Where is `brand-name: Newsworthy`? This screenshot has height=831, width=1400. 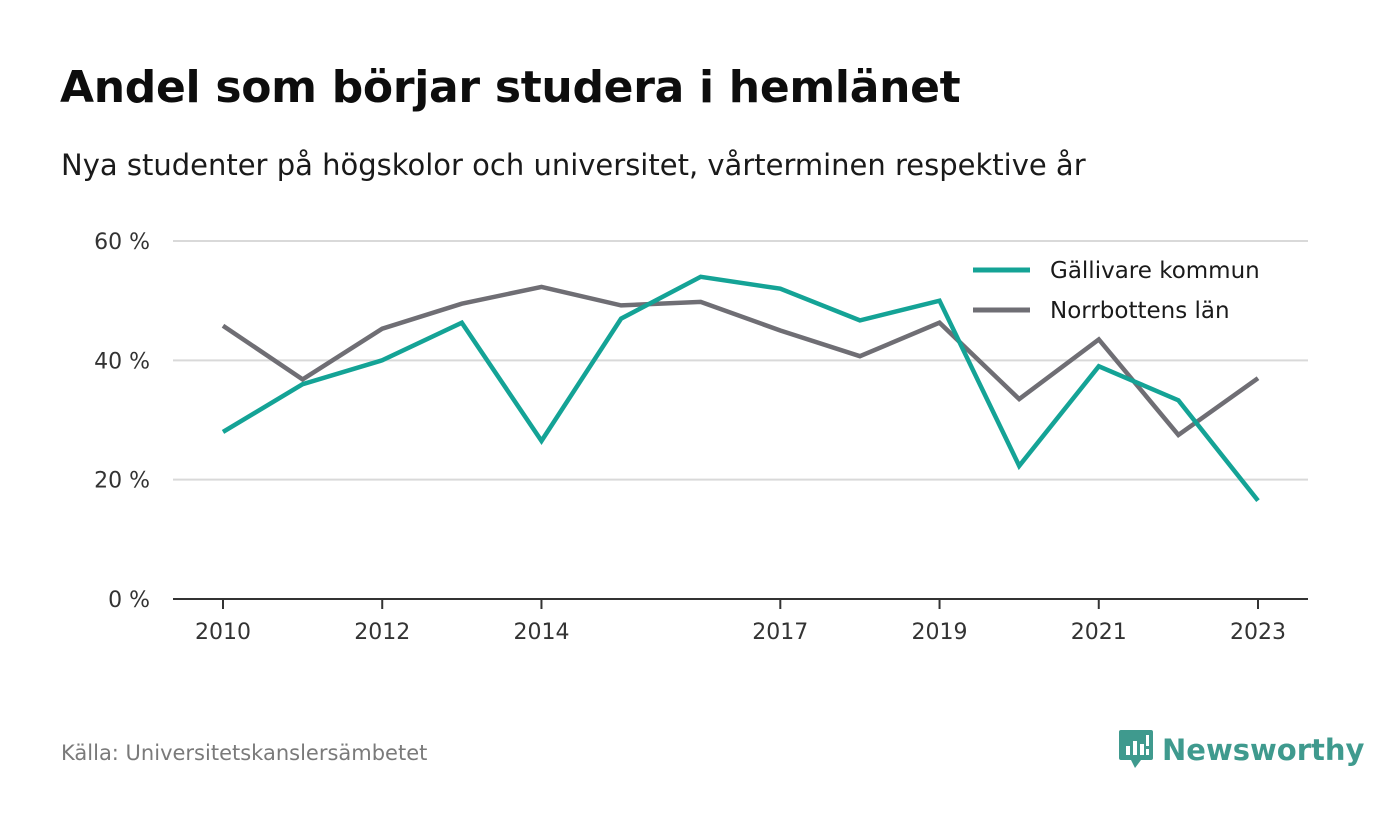
brand-name: Newsworthy is located at coordinates (1263, 750).